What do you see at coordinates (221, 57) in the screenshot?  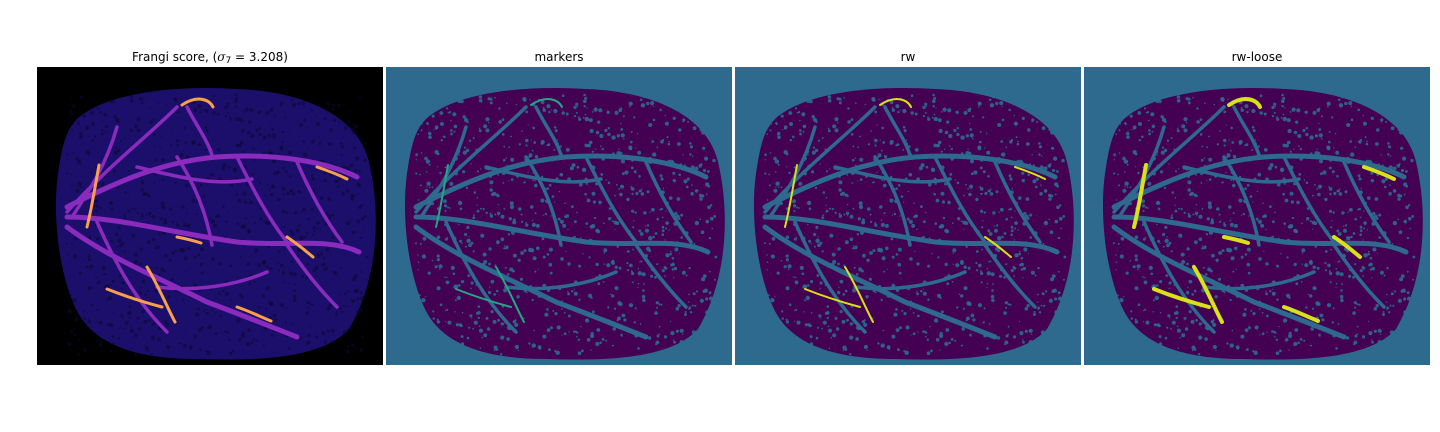 I see `sigma-symbol: σ` at bounding box center [221, 57].